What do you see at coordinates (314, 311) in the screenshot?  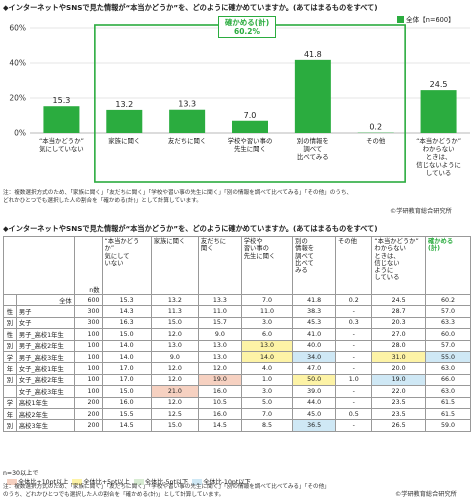 I see `value-cell: 38.3` at bounding box center [314, 311].